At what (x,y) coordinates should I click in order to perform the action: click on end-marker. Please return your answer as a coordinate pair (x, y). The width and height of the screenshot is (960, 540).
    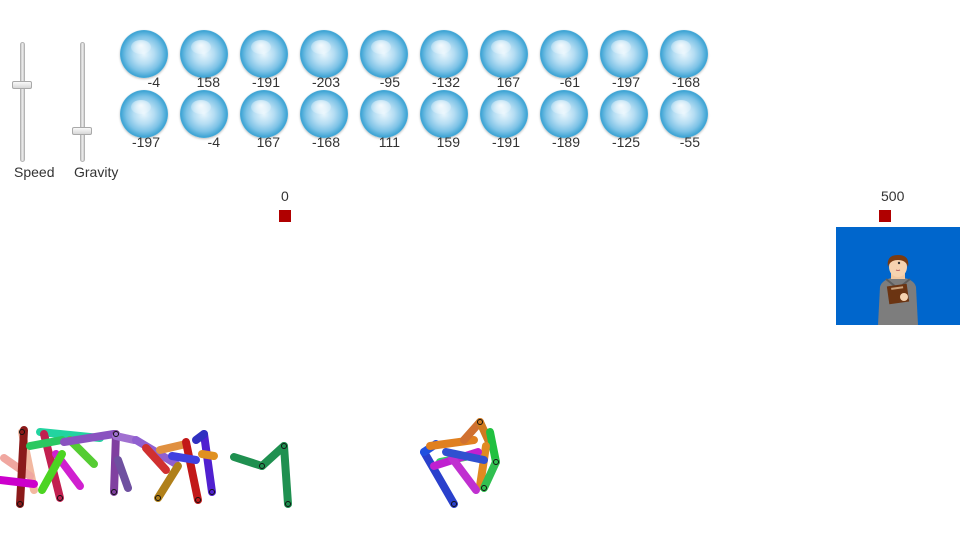
    Looking at the image, I should click on (885, 216).